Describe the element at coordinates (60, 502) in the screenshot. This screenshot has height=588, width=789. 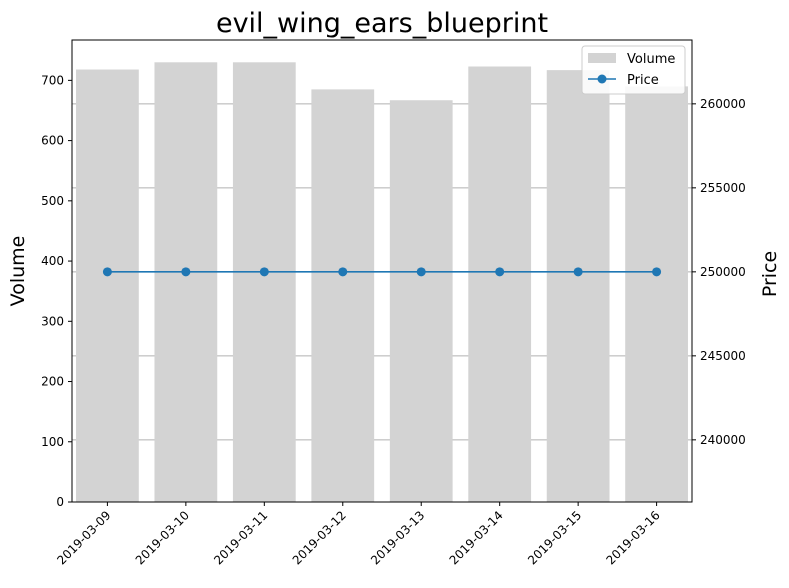
I see `left-axis-tick-label: 0` at that location.